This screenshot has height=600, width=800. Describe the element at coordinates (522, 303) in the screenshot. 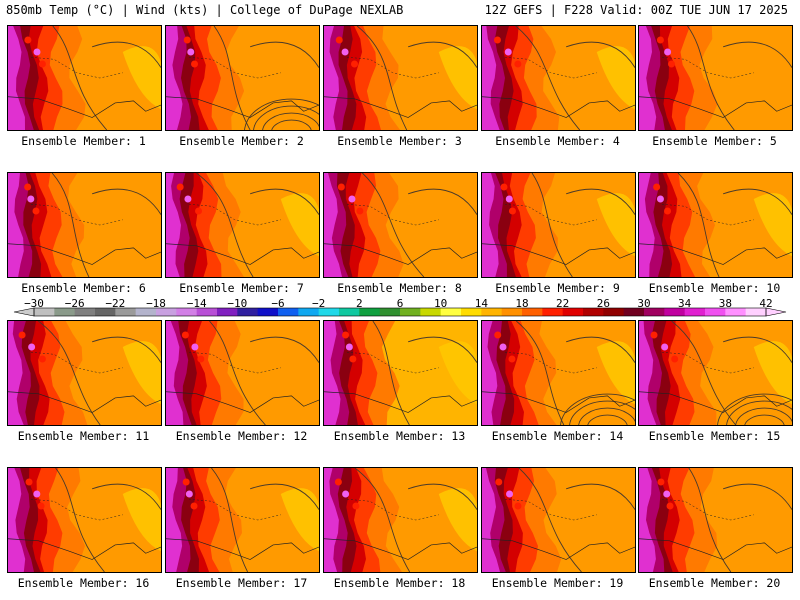

I see `colorbar-tick: 18` at that location.